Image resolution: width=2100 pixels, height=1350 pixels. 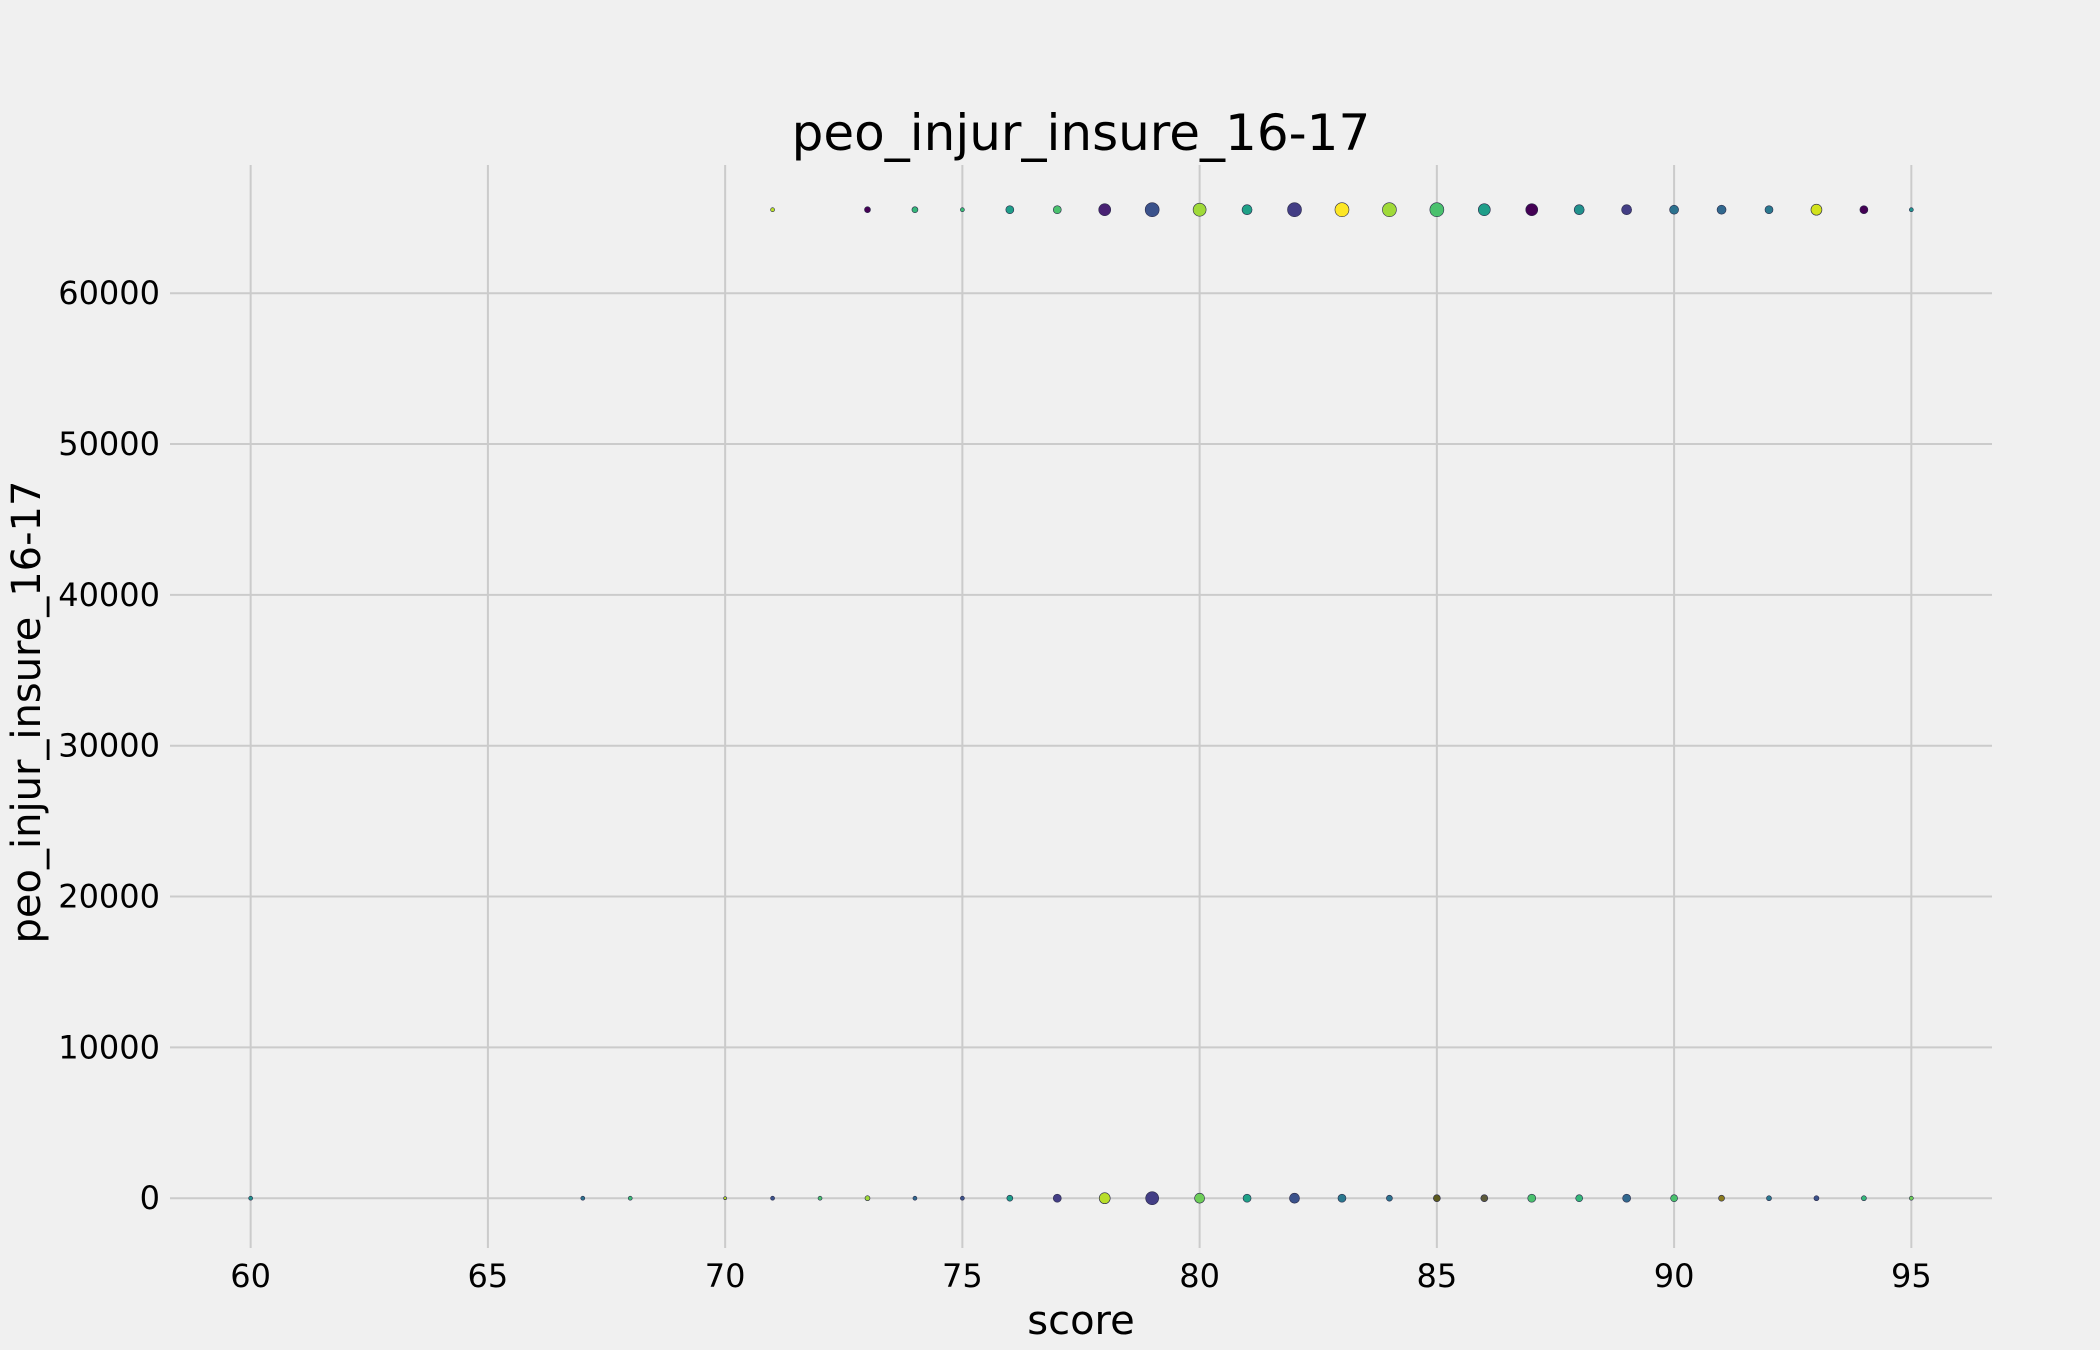 What do you see at coordinates (1674, 1276) in the screenshot?
I see `x-tick-label: 90` at bounding box center [1674, 1276].